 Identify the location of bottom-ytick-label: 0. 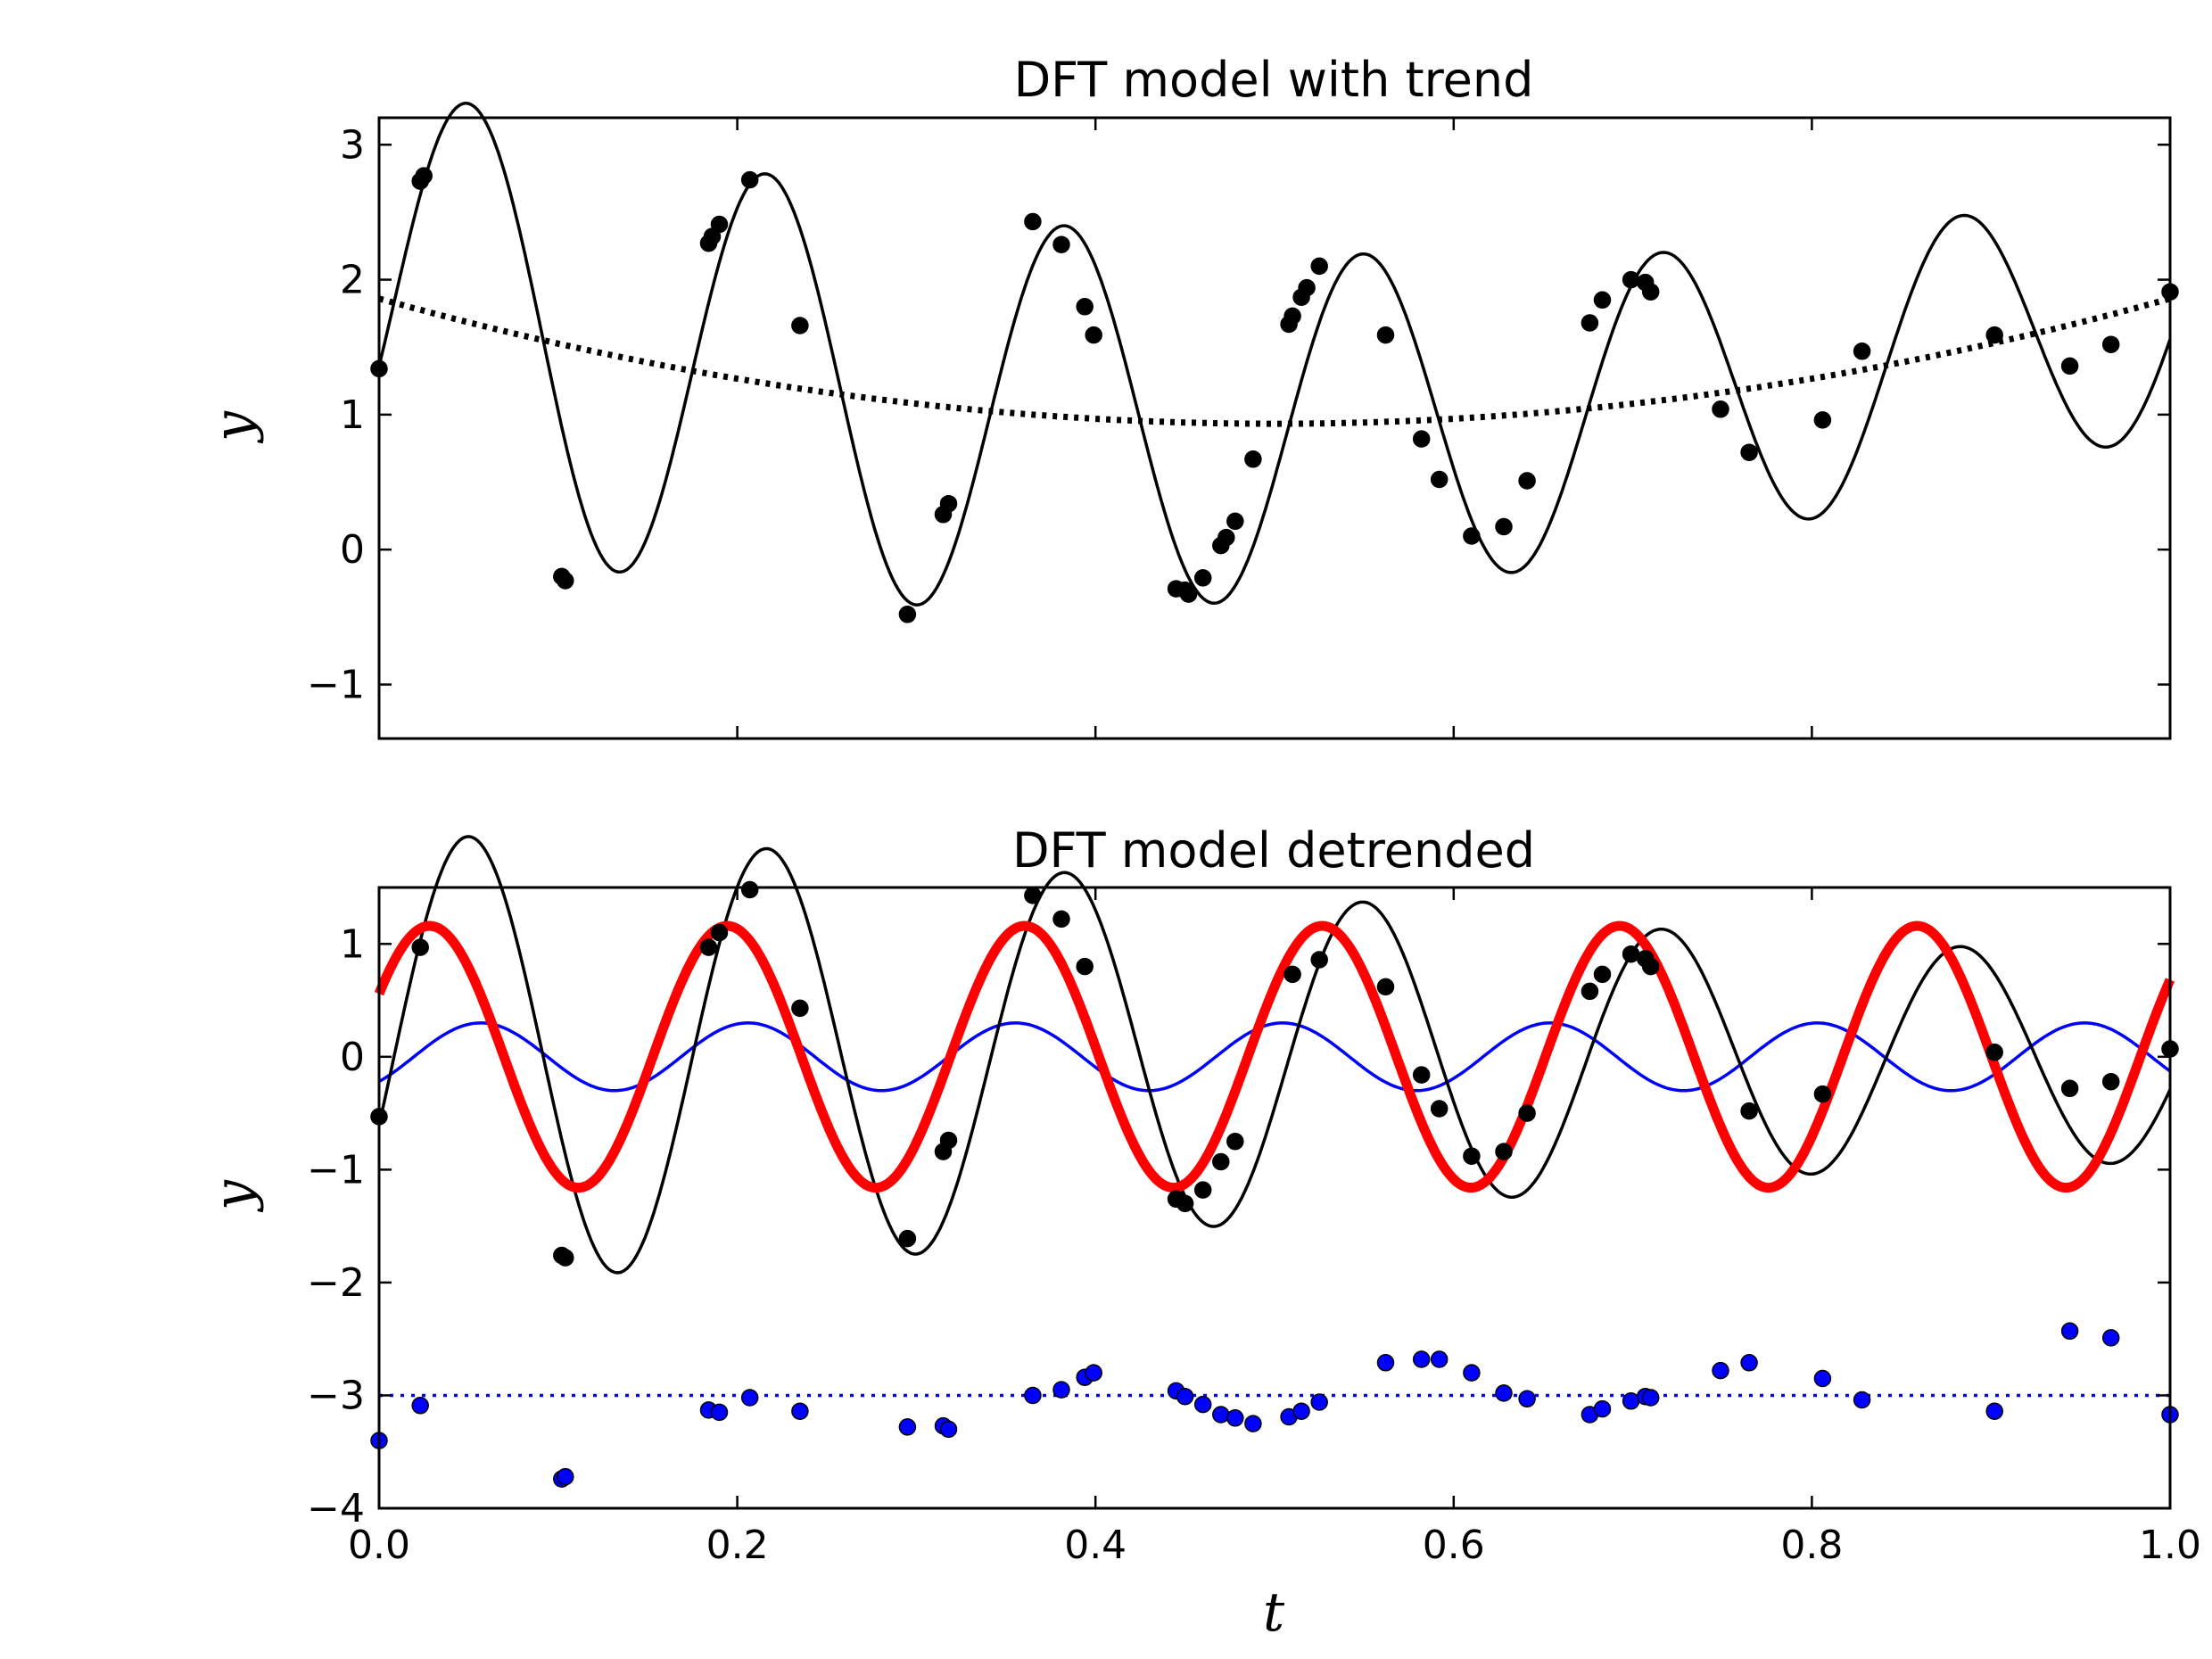
(353, 1057).